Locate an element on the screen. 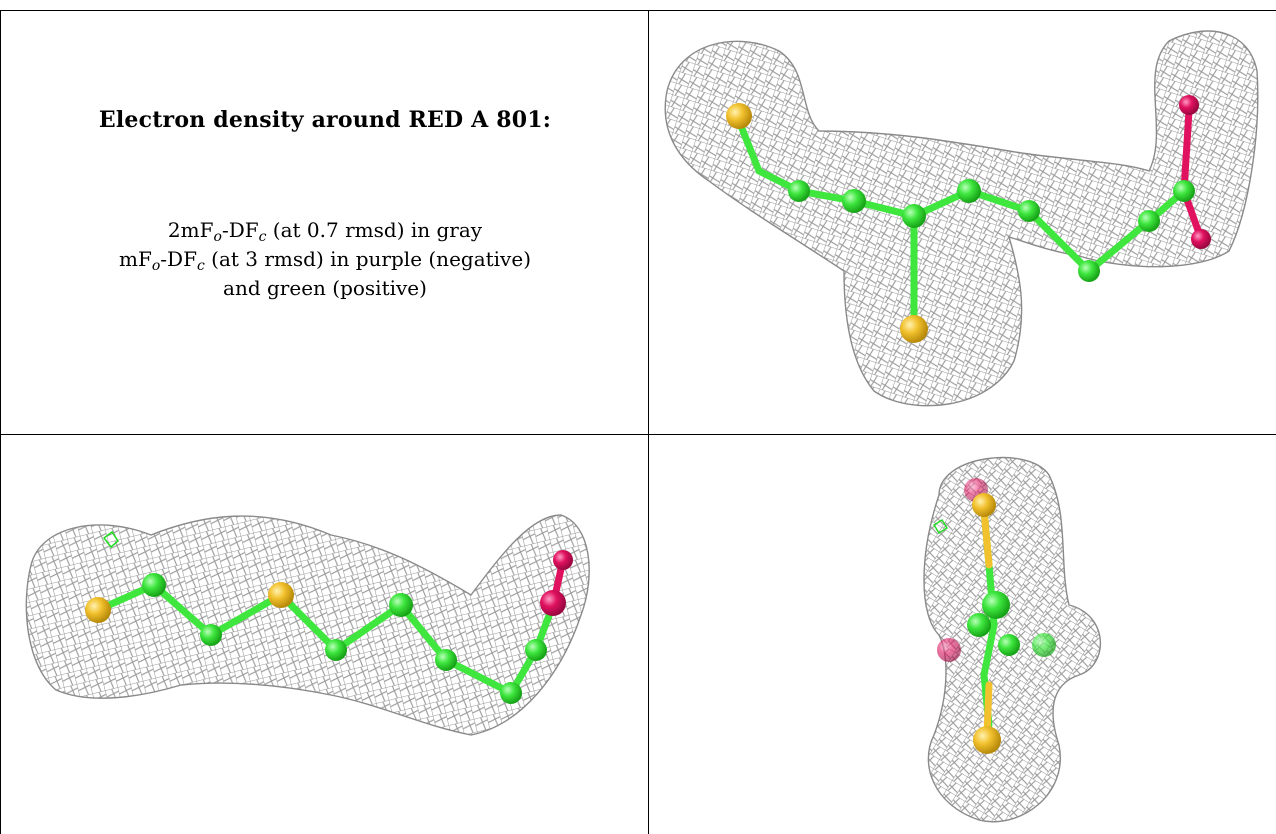 This screenshot has width=1276, height=834. legend-line-2fo-fc: 2mFo-DFc (at 0.7 rmsd) in gray is located at coordinates (325, 231).